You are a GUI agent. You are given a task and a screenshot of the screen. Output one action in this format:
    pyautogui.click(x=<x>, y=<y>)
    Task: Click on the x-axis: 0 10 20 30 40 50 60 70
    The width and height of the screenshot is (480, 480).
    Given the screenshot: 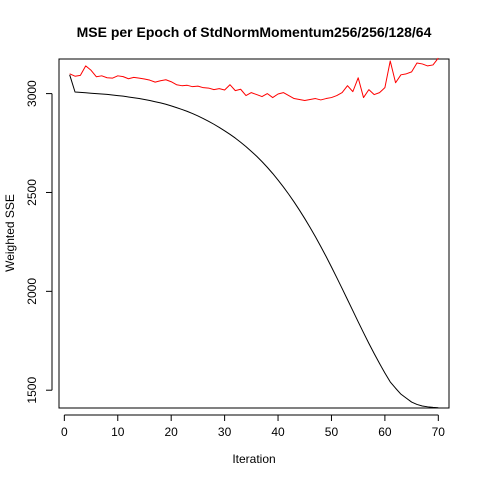 What is the action you would take?
    pyautogui.click(x=253, y=426)
    